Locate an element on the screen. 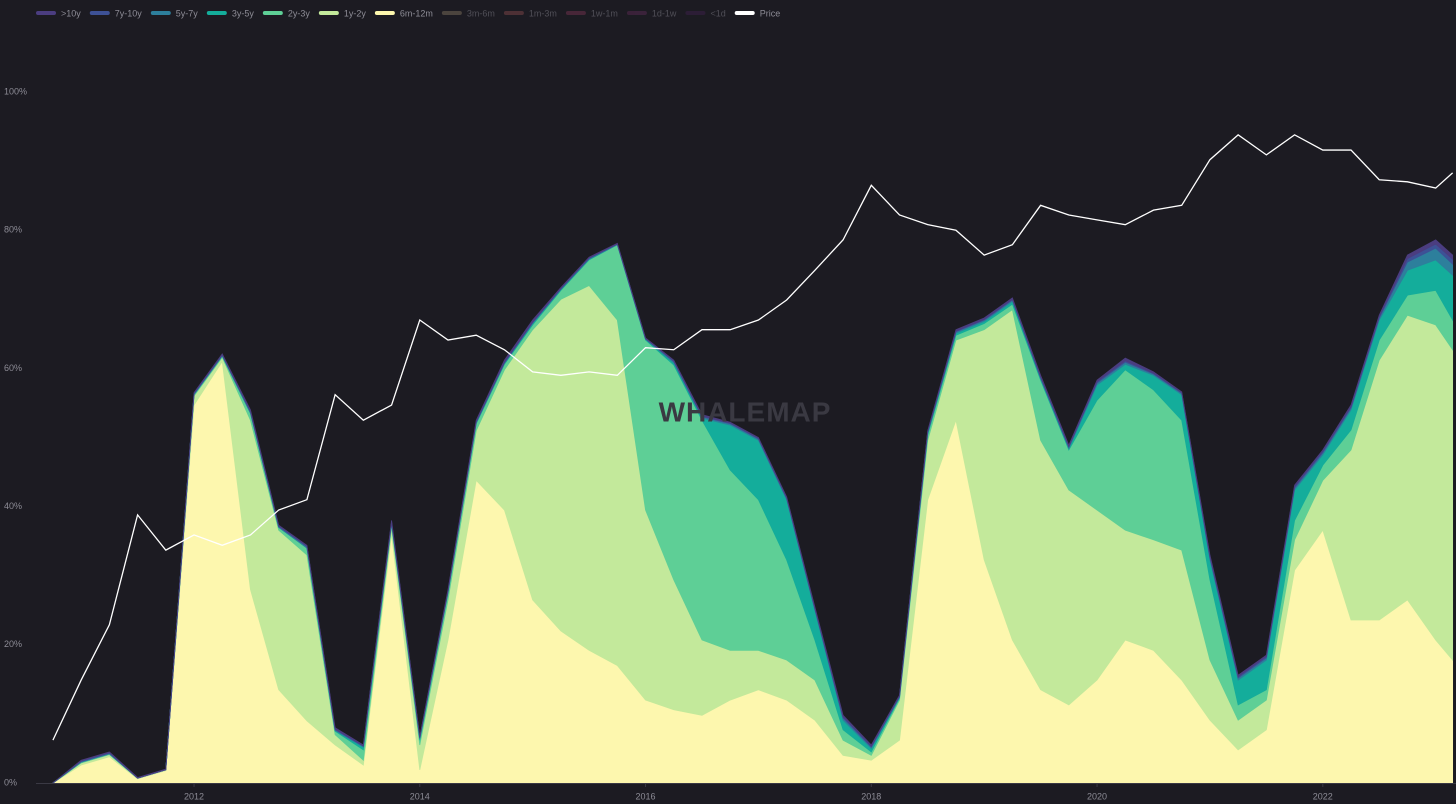  x-tick-label: 2022 is located at coordinates (1323, 796).